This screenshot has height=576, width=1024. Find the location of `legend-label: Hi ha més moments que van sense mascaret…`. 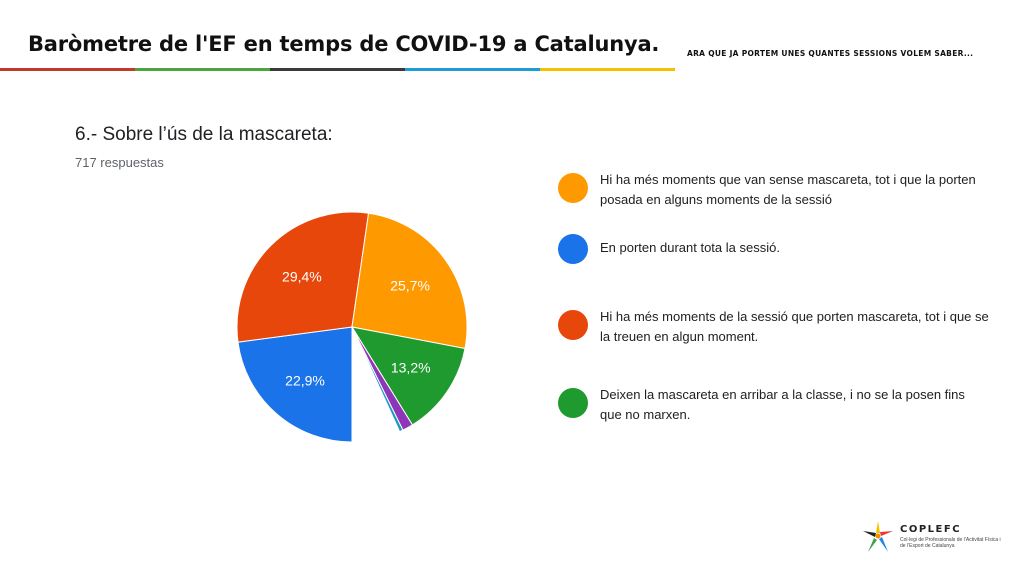

legend-label: Hi ha més moments que van sense mascaret… is located at coordinates (788, 189).